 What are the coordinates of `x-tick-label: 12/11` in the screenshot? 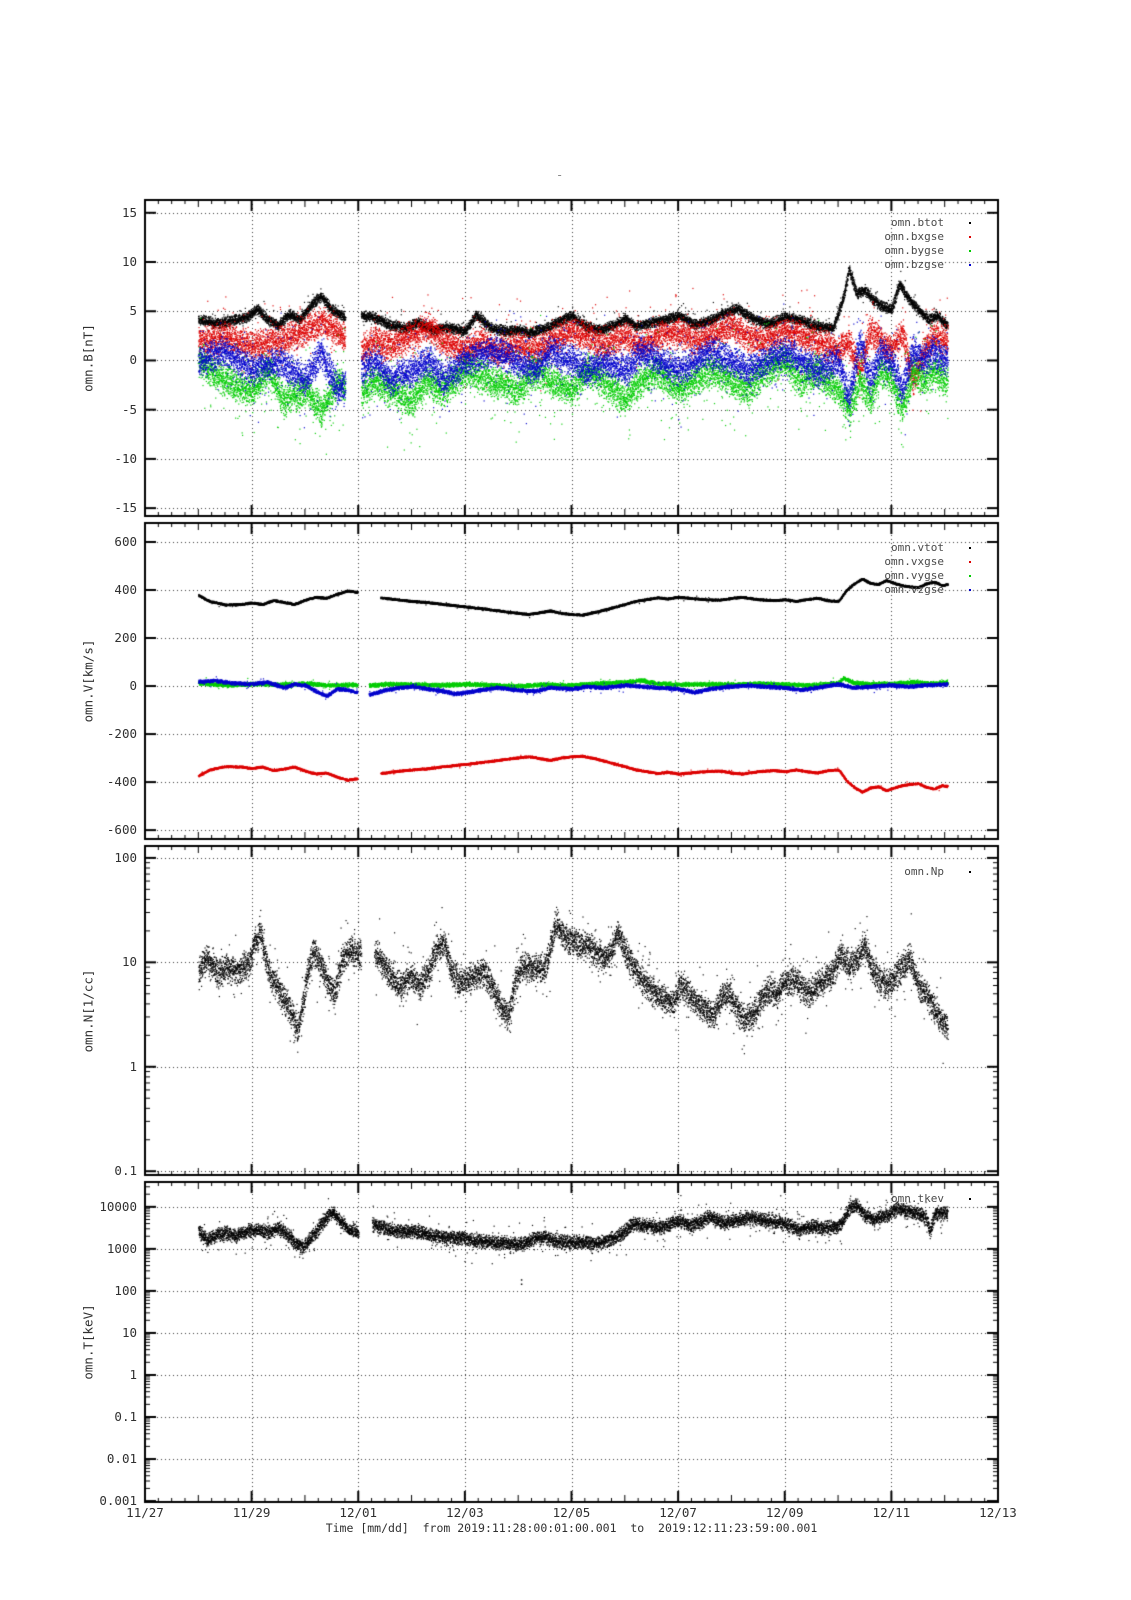 It's located at (891, 1512).